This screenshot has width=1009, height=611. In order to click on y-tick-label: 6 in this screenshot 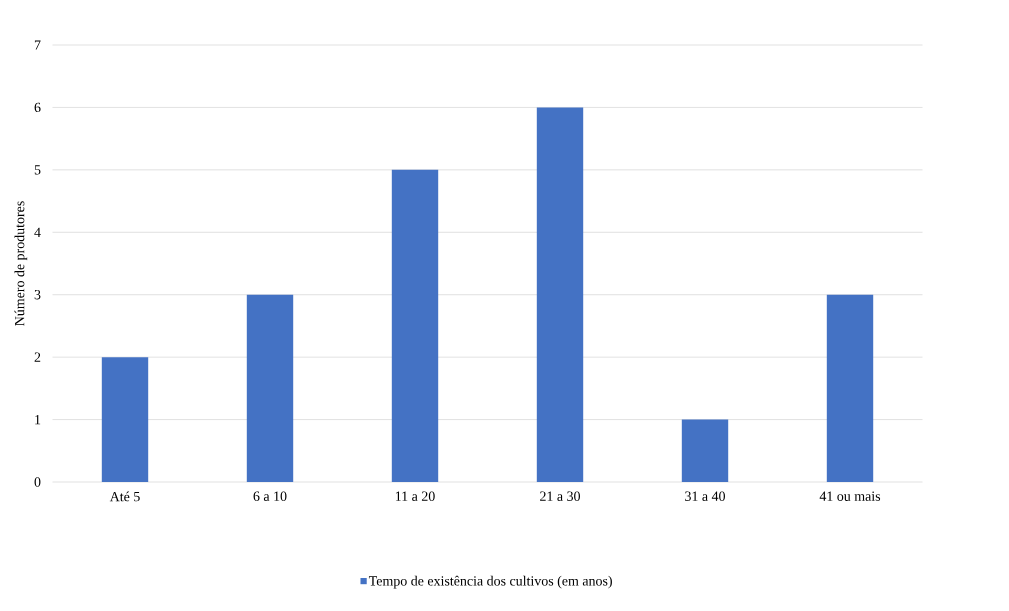, I will do `click(37, 107)`.